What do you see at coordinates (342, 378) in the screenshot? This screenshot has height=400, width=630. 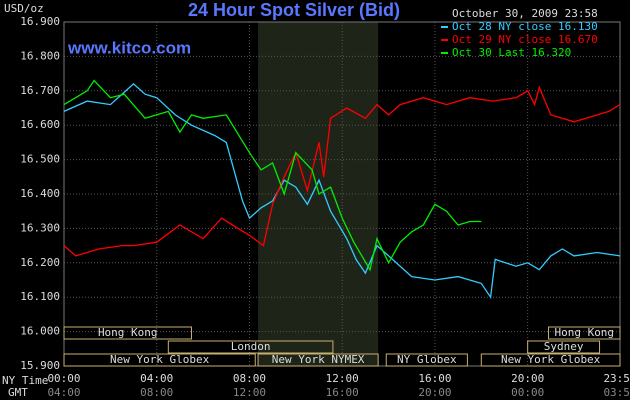 I see `x-tick-label: 12:00` at bounding box center [342, 378].